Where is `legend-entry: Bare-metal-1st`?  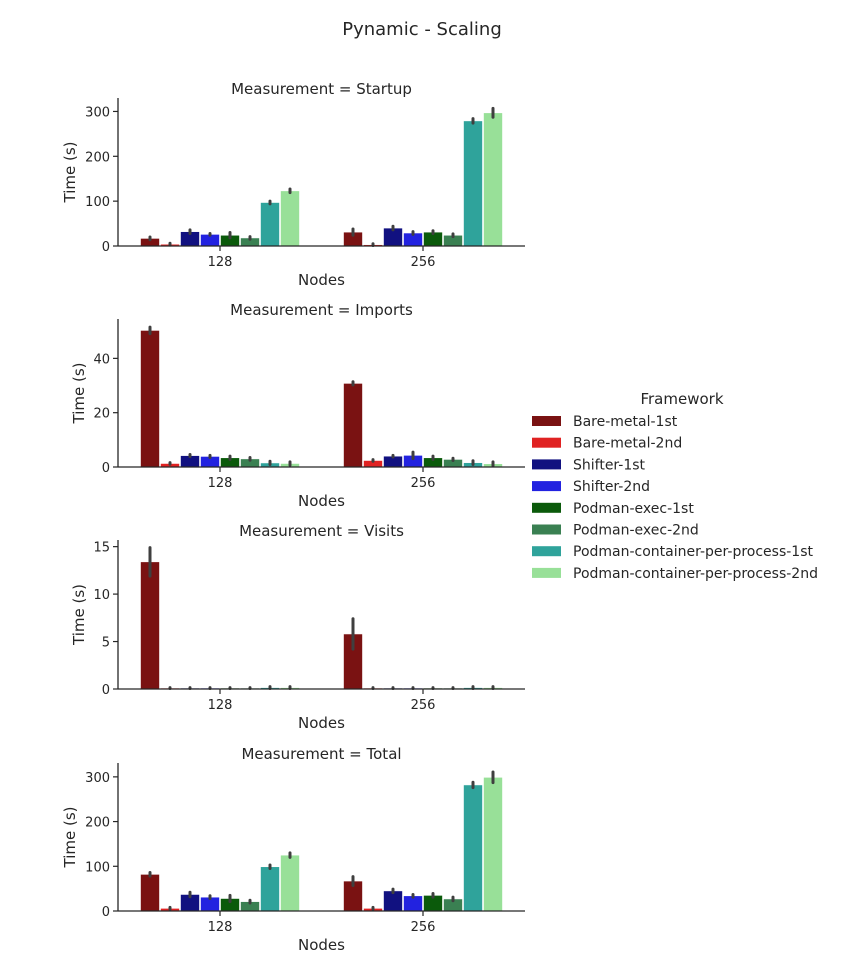
legend-entry: Bare-metal-1st is located at coordinates (625, 422).